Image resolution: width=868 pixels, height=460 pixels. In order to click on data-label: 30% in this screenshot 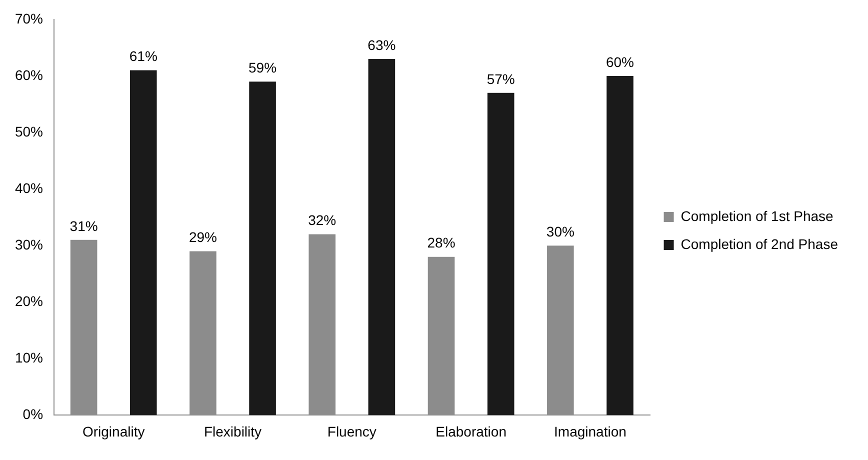, I will do `click(560, 231)`.